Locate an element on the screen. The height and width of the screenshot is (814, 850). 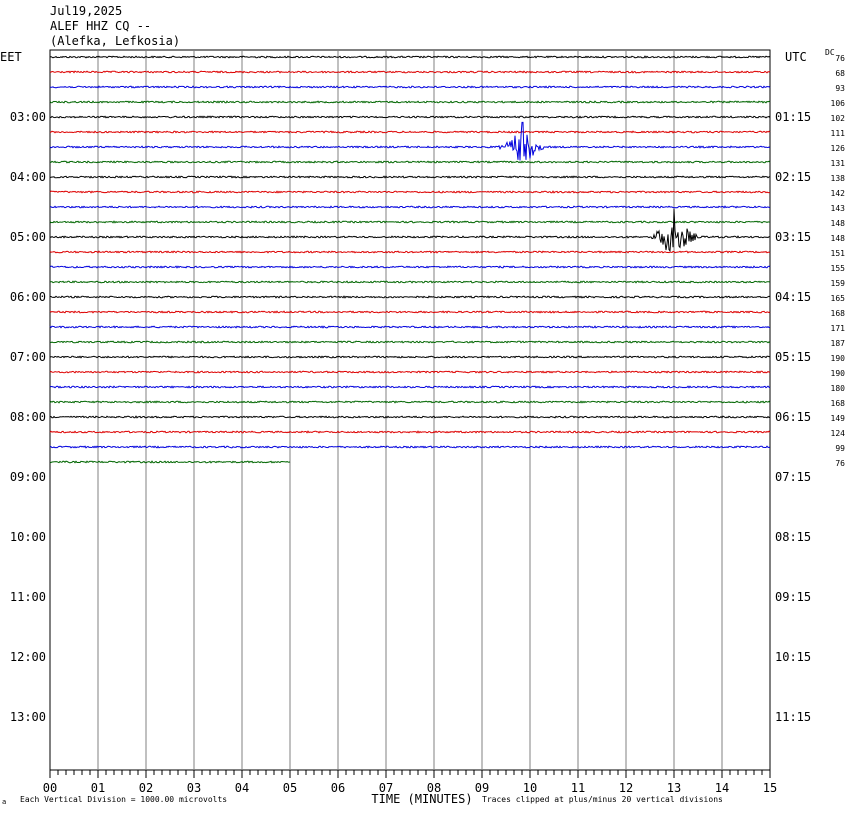
right-hour-label: 05:15 is located at coordinates (793, 357).